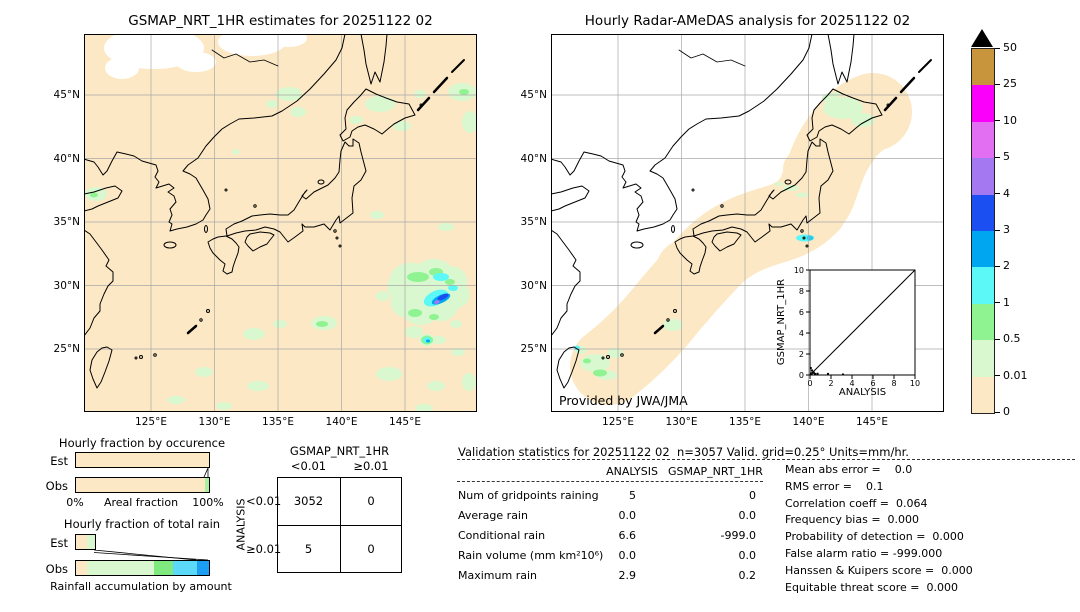 The width and height of the screenshot is (1080, 612). Describe the element at coordinates (766, 459) in the screenshot. I see `stats-title-divider` at that location.